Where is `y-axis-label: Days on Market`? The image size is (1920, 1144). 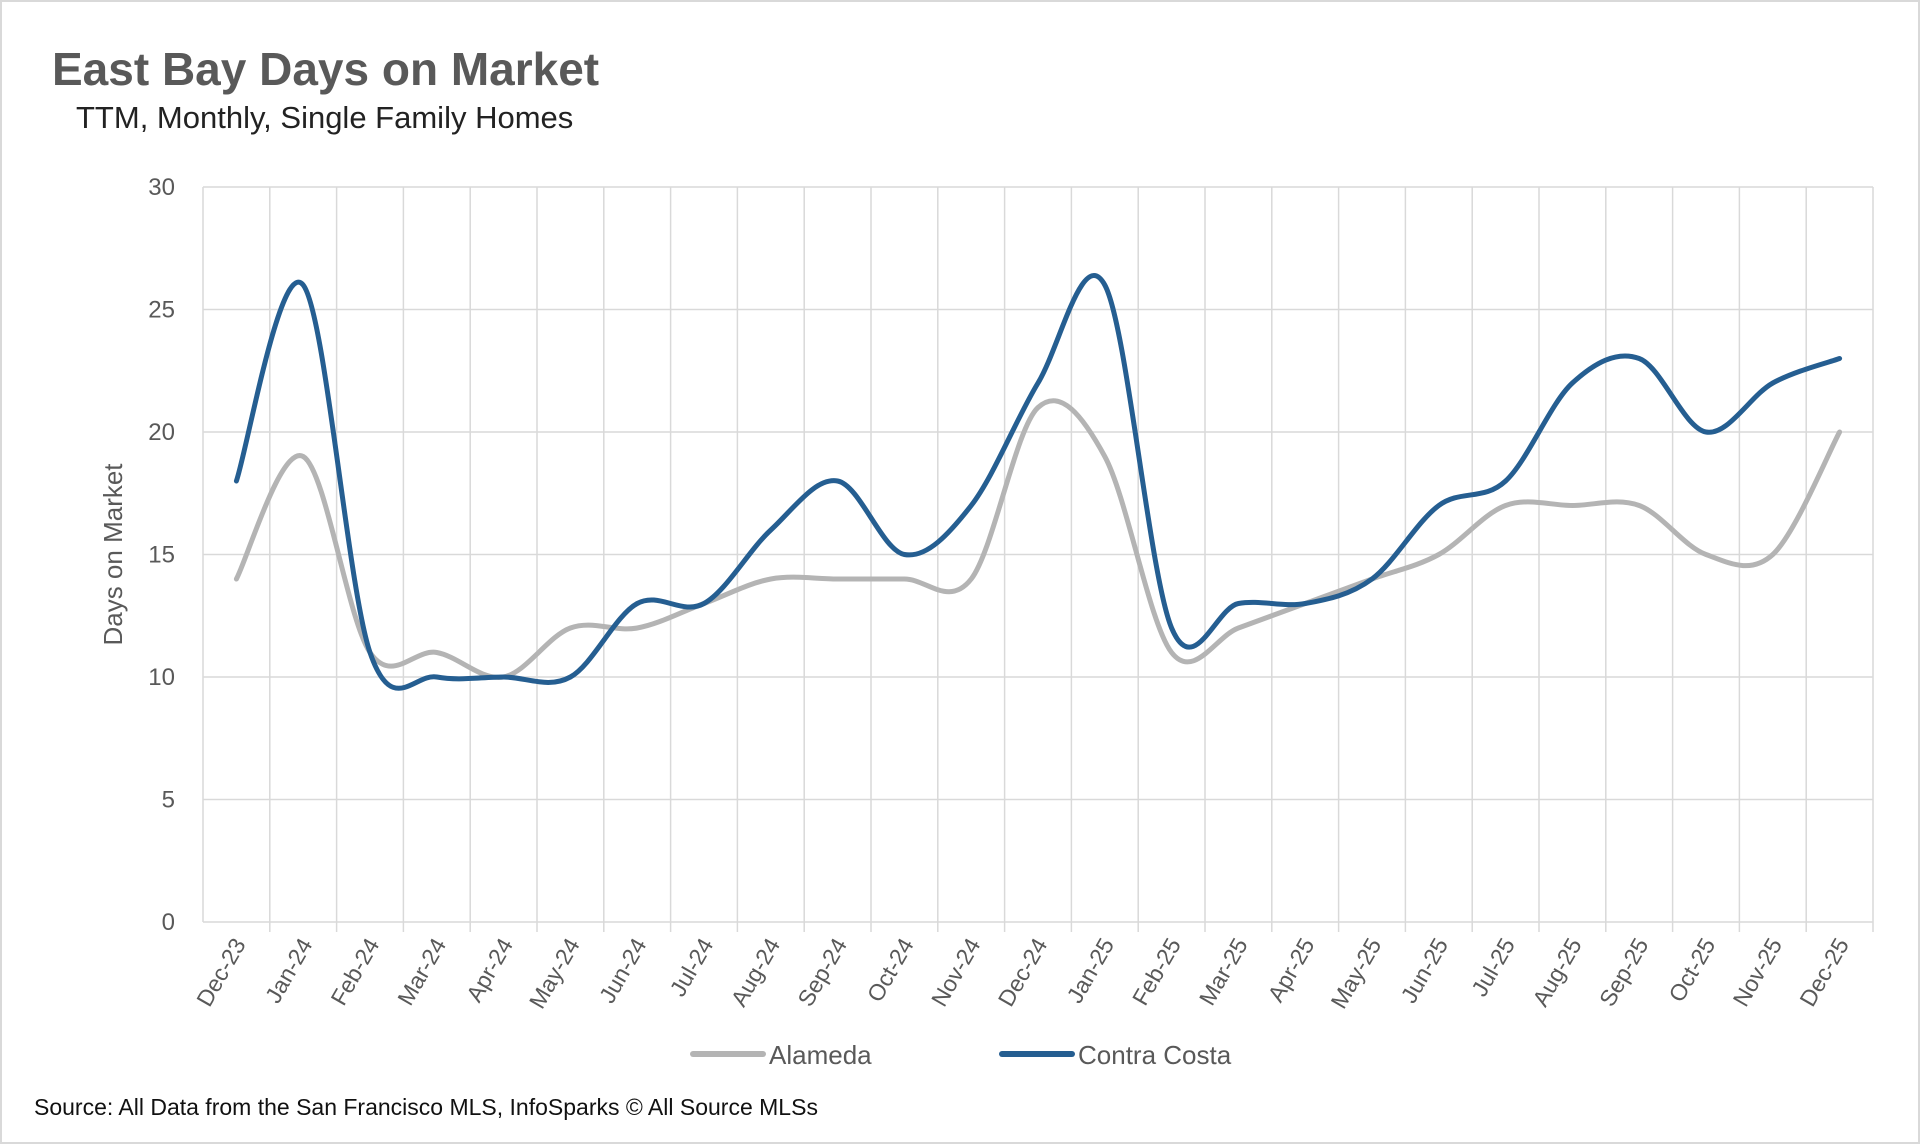
y-axis-label: Days on Market is located at coordinates (113, 554).